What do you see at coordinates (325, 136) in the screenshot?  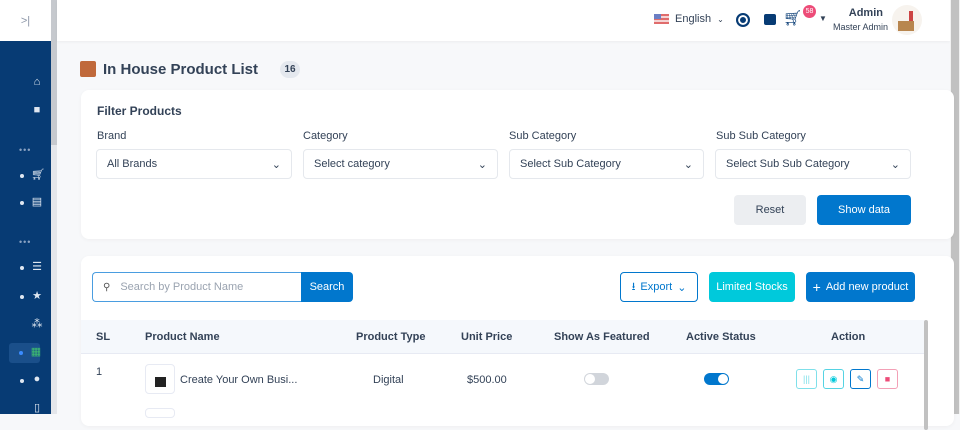 I see `category-label: Category` at bounding box center [325, 136].